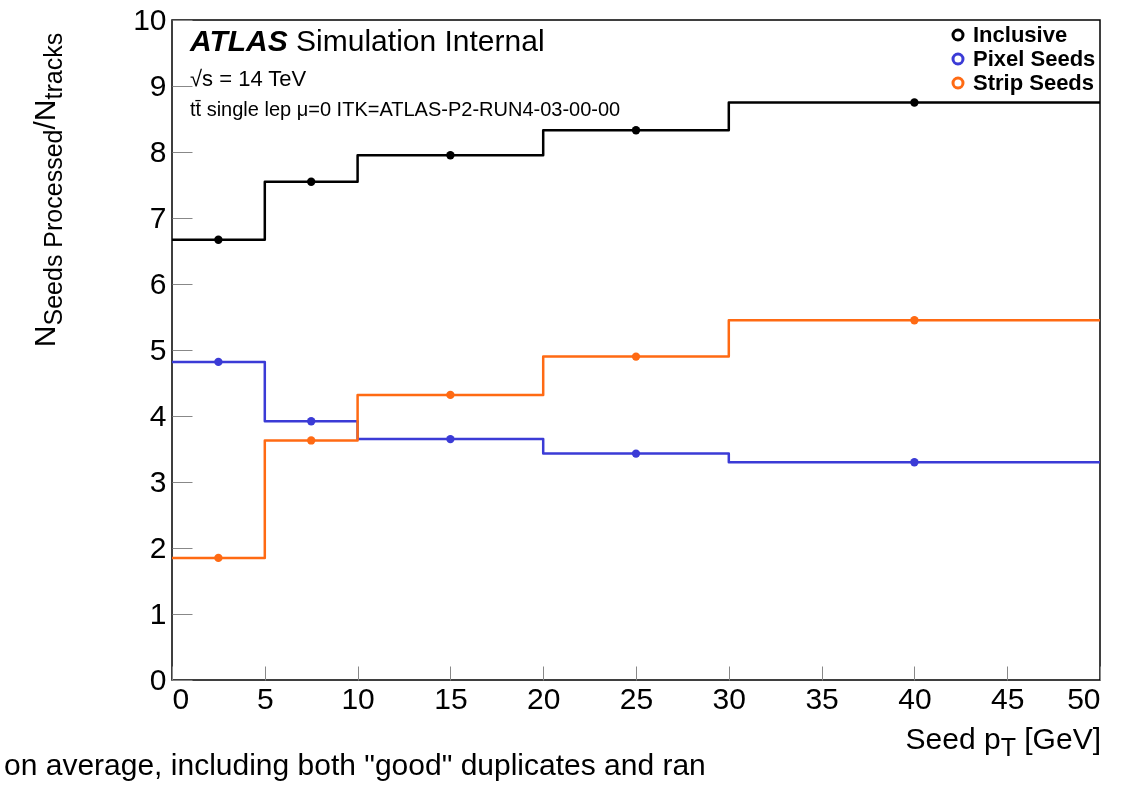 Image resolution: width=1141 pixels, height=790 pixels. Describe the element at coordinates (915, 698) in the screenshot. I see `x-tick-label: 40` at that location.